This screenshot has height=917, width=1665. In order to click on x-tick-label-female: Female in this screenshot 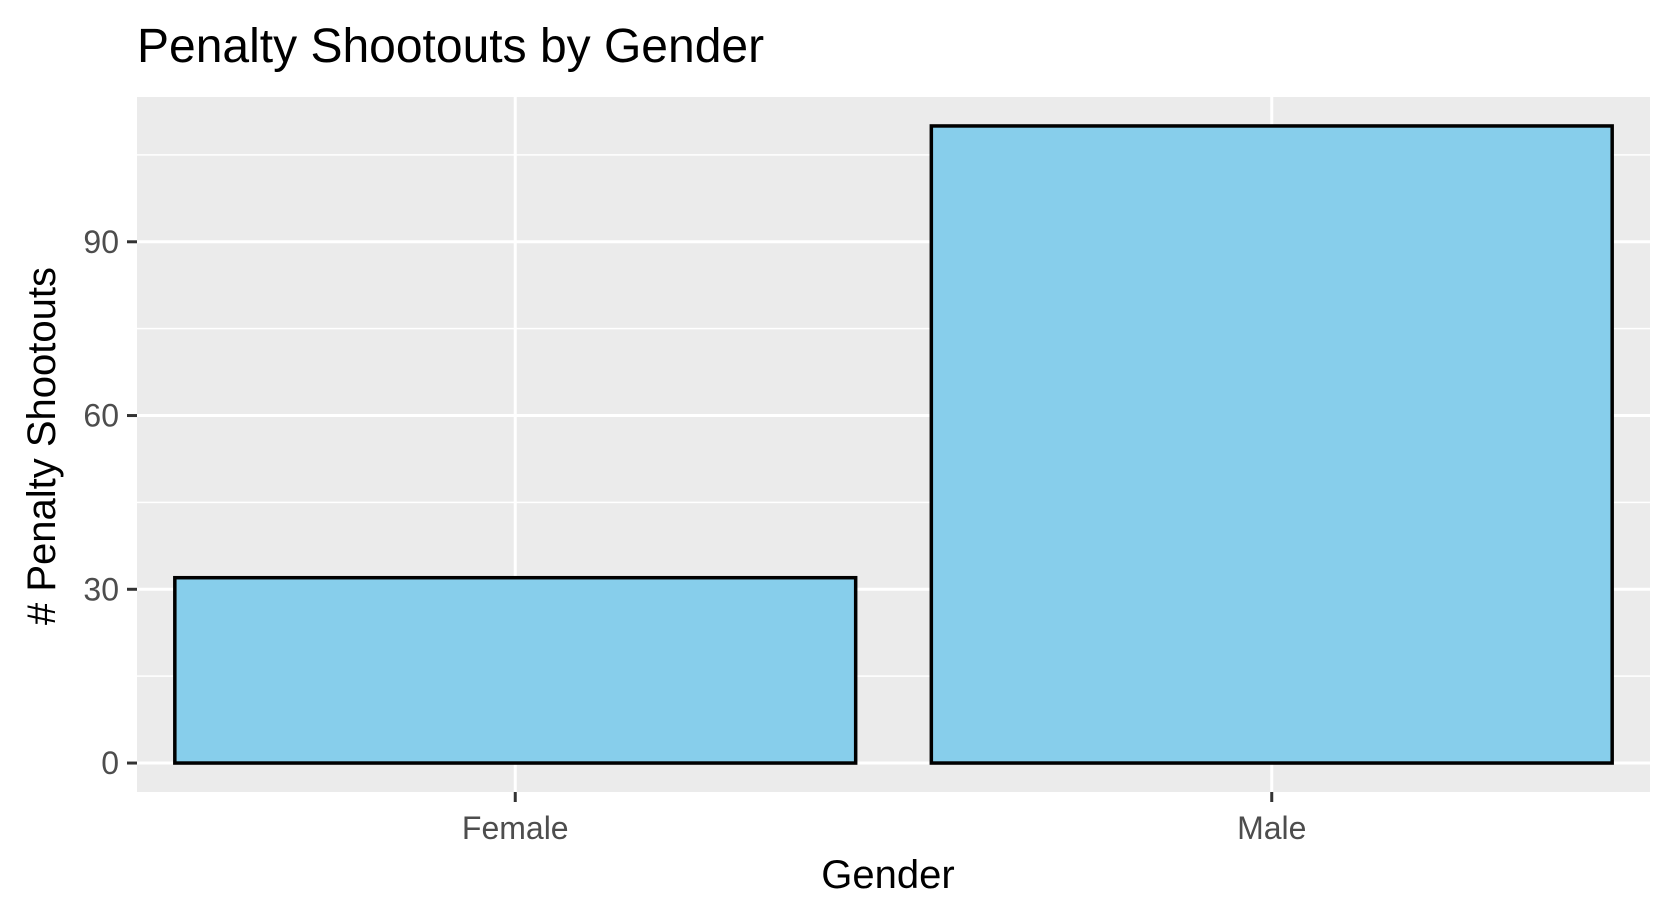, I will do `click(515, 828)`.